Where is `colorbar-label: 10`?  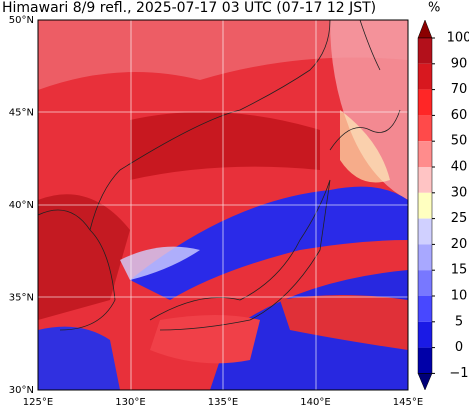
colorbar-label: 10 is located at coordinates (459, 296).